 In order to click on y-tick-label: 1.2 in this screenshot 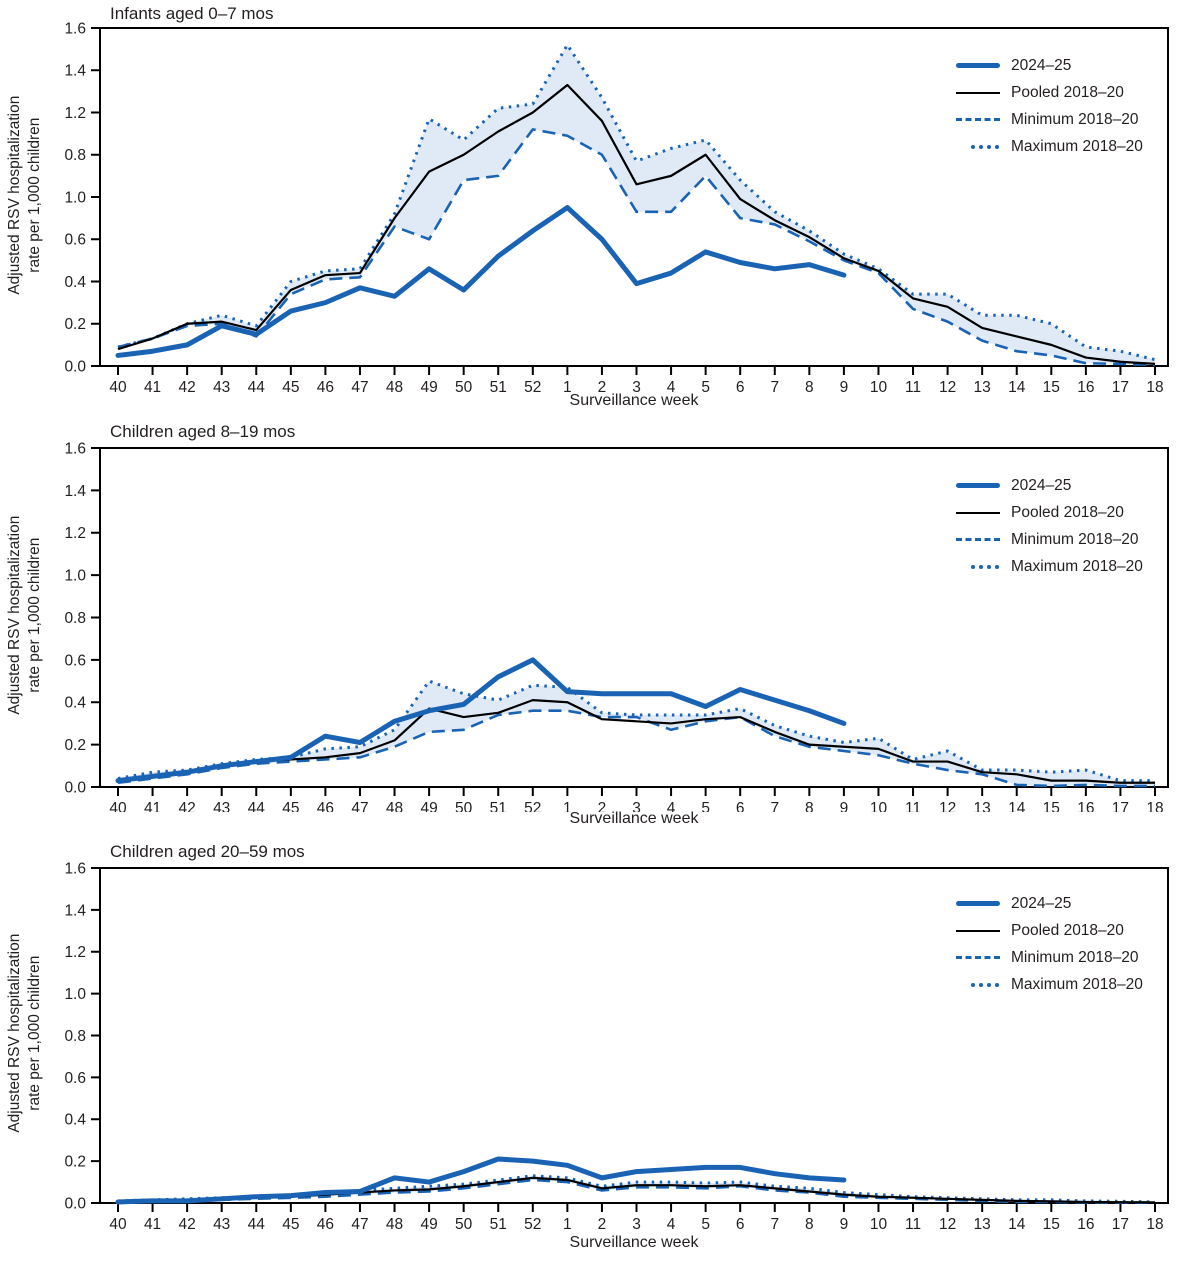, I will do `click(75, 952)`.